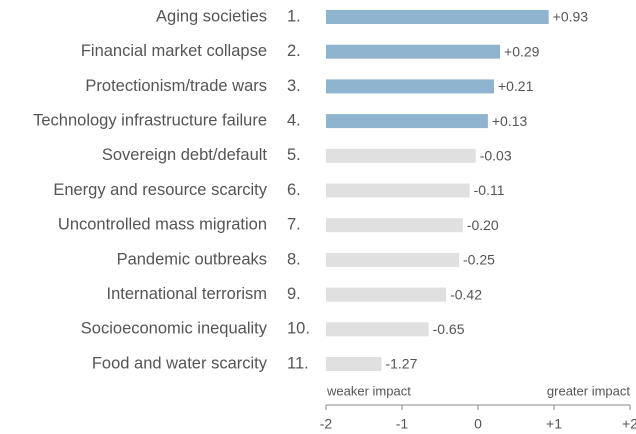  What do you see at coordinates (294, 51) in the screenshot?
I see `rank-label: 2.` at bounding box center [294, 51].